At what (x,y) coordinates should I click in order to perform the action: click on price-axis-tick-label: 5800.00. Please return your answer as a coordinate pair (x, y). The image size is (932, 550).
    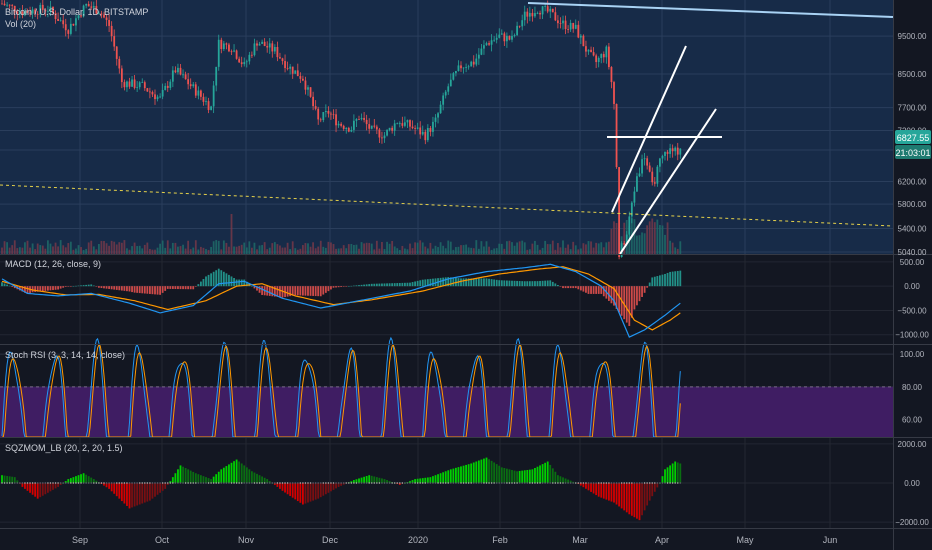
    Looking at the image, I should click on (912, 204).